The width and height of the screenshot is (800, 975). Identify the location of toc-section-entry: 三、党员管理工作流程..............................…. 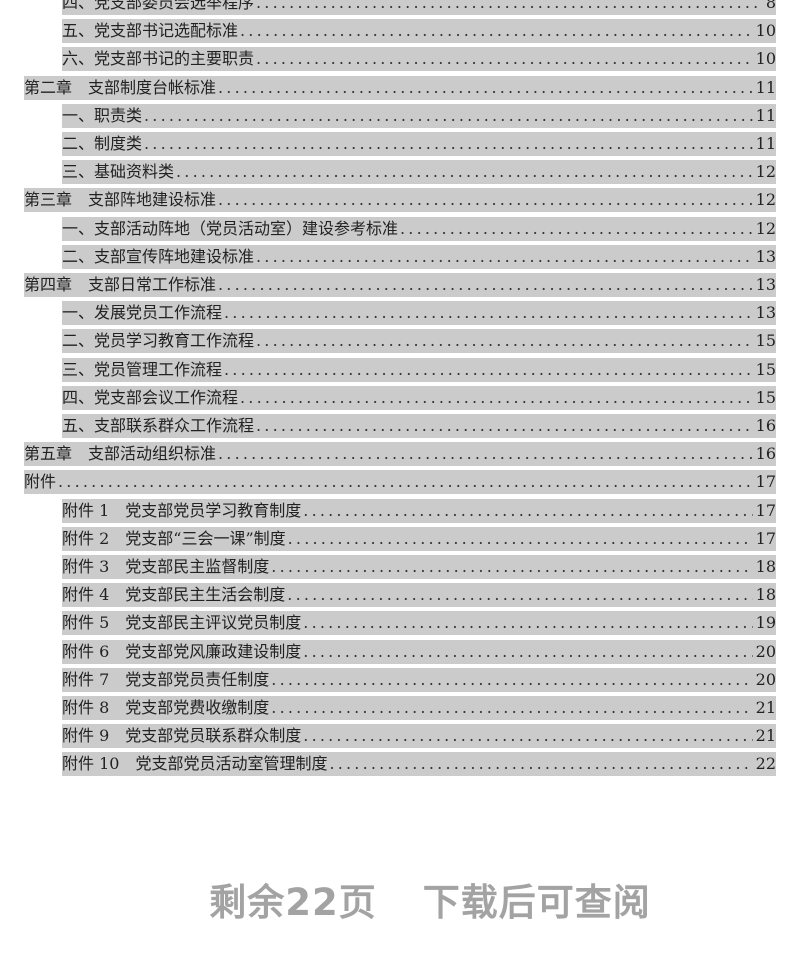
(419, 369).